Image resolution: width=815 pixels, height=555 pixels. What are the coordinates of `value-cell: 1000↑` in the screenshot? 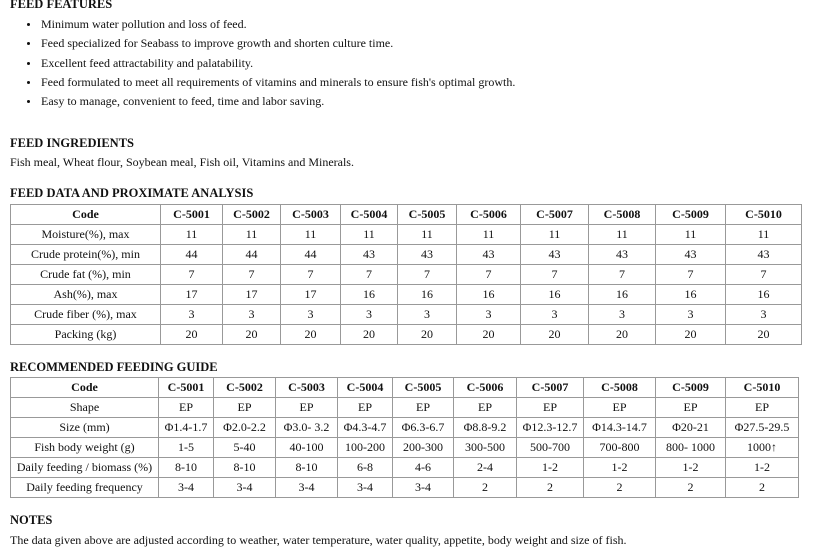 It's located at (762, 447).